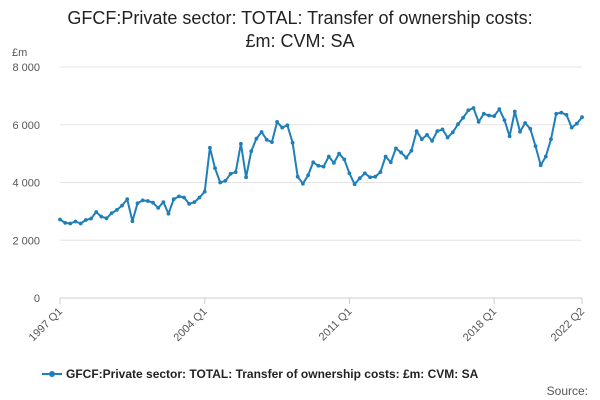 Image resolution: width=600 pixels, height=400 pixels. Describe the element at coordinates (26, 126) in the screenshot. I see `y-tick-label: 6 000` at that location.